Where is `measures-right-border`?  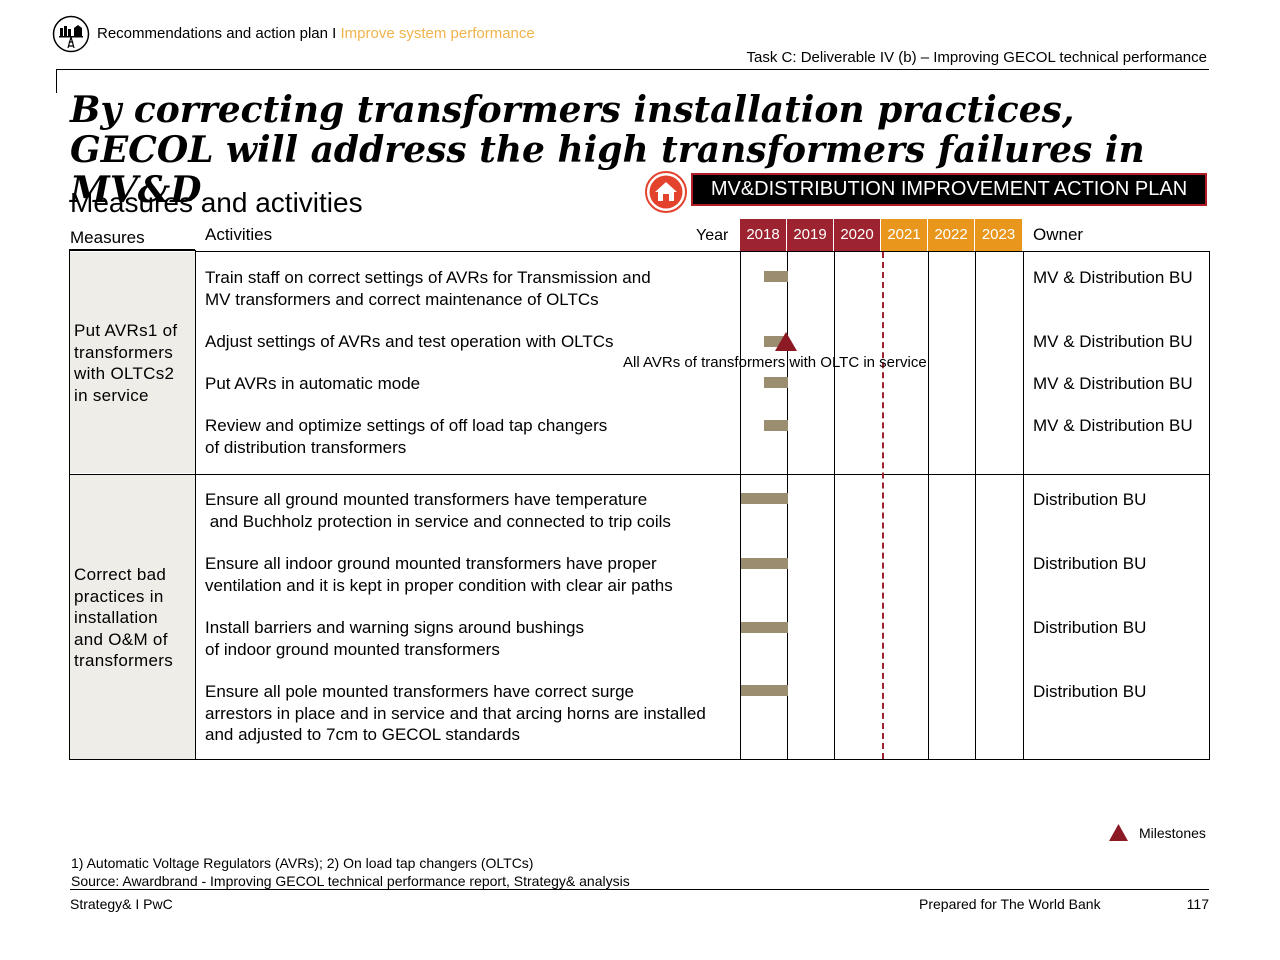
measures-right-border is located at coordinates (195, 505).